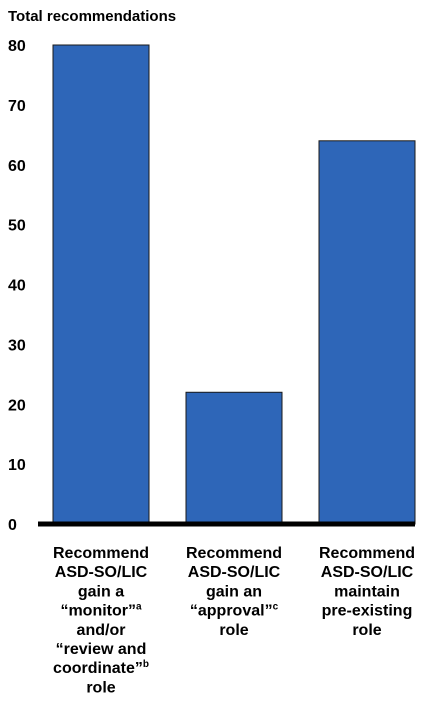 Image resolution: width=423 pixels, height=713 pixels. Describe the element at coordinates (101, 649) in the screenshot. I see `category-label-line: “review and` at that location.